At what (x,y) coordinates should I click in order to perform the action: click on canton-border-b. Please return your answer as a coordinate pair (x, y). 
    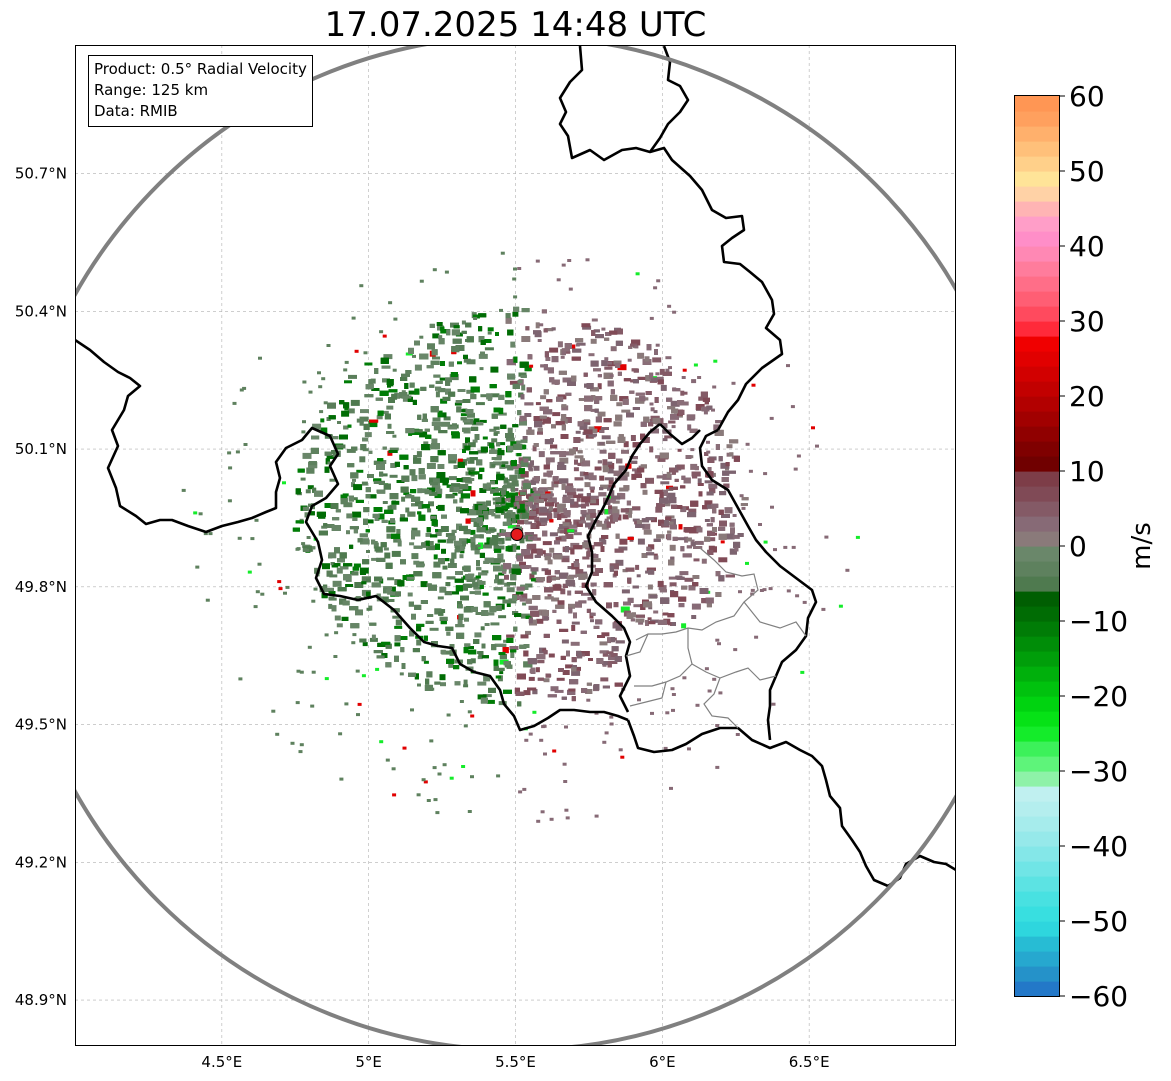
    Looking at the image, I should click on (775, 619).